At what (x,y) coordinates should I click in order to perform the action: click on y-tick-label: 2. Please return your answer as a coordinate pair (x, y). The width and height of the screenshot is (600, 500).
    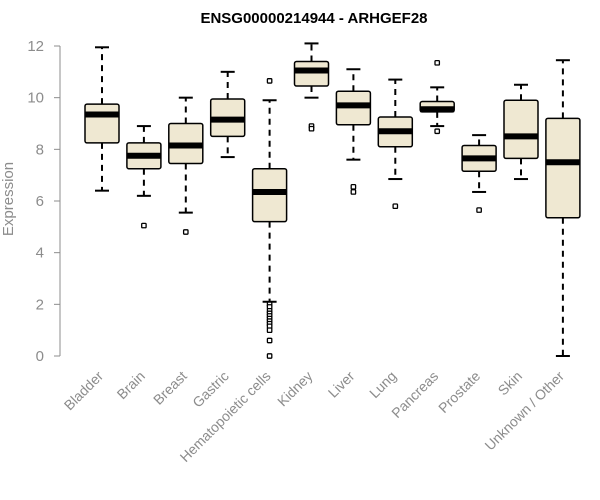
    Looking at the image, I should click on (40, 304).